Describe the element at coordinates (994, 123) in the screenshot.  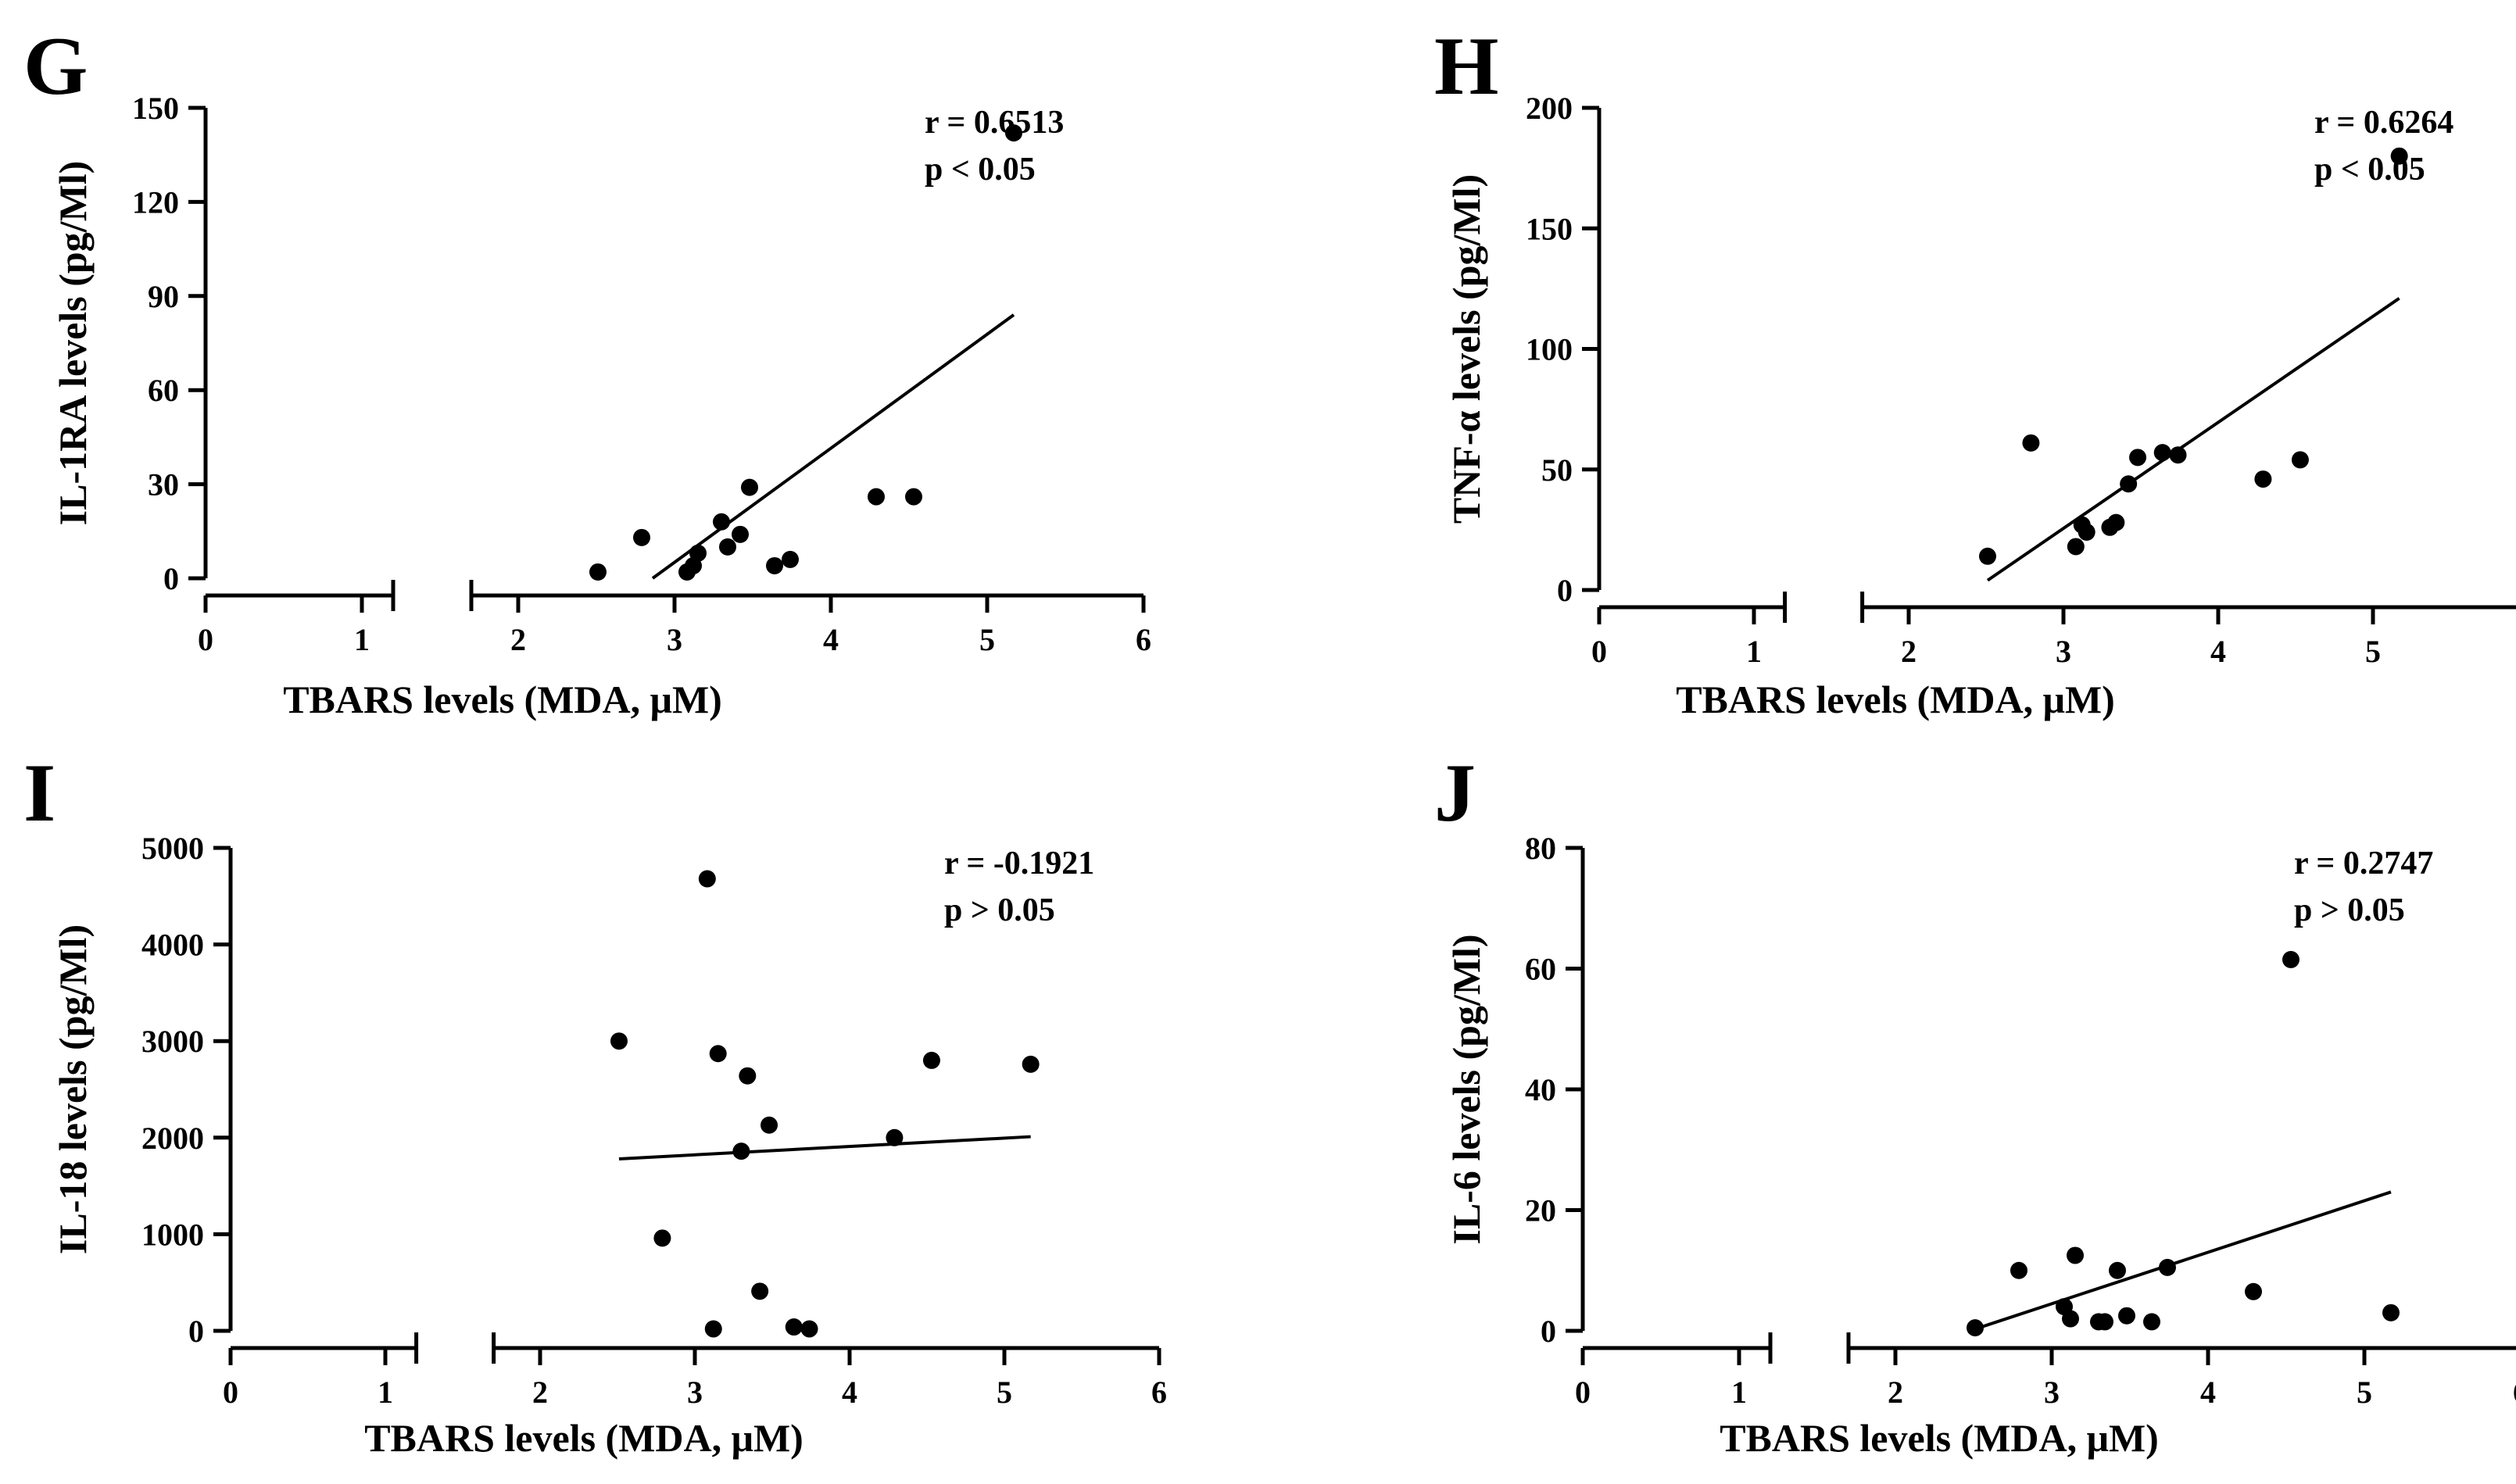
I see `correlation-r: r = 0.6513` at that location.